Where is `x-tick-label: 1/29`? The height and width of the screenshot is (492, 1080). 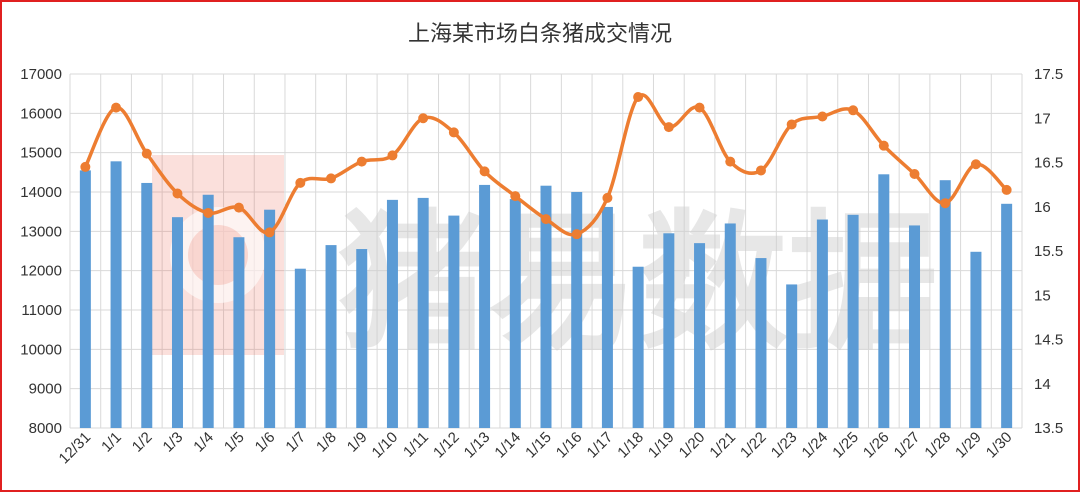 x-tick-label: 1/29 is located at coordinates (968, 445).